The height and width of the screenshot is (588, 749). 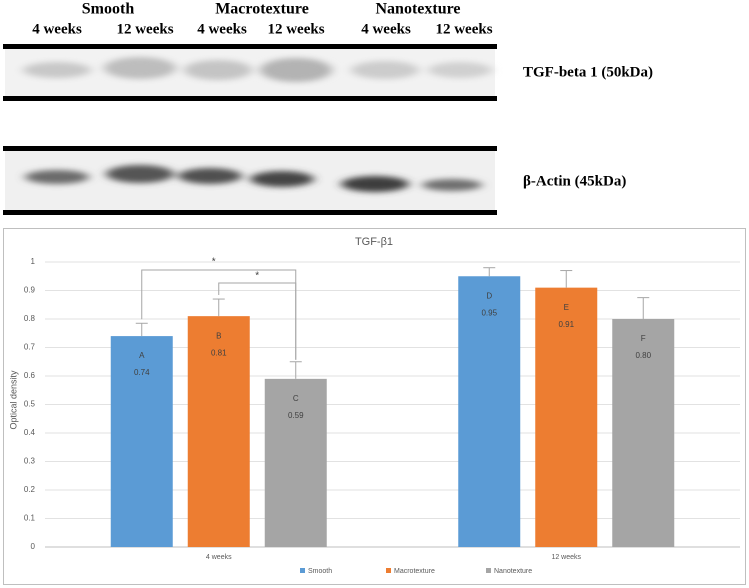 I want to click on y-tick-label: 0.8, so click(x=30, y=318).